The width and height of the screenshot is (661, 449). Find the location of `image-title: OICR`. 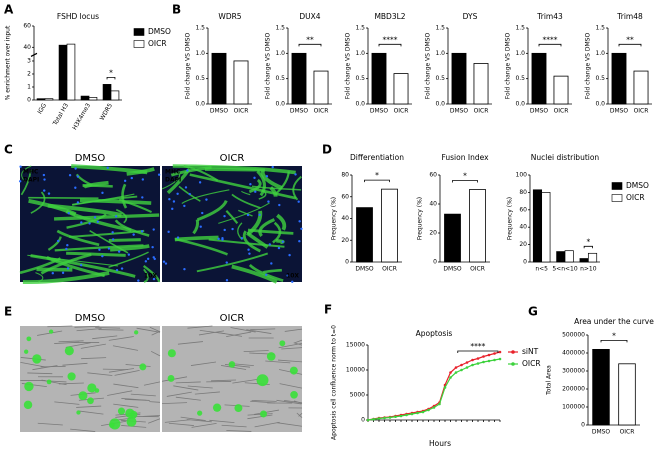

image-title: OICR is located at coordinates (232, 158).